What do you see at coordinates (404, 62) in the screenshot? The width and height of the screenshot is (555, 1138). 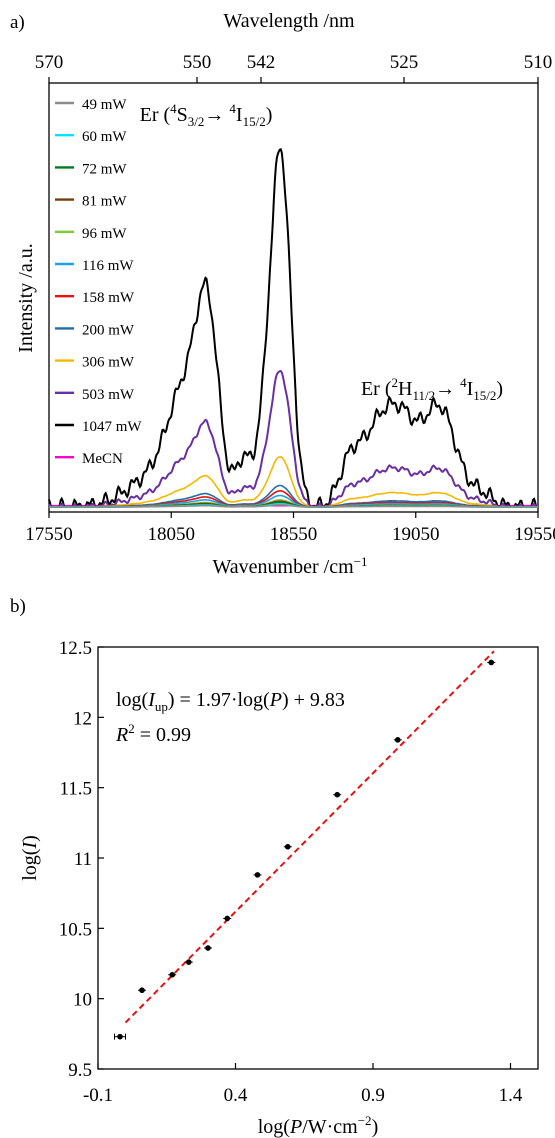 I see `a-top-tick-label: 525` at bounding box center [404, 62].